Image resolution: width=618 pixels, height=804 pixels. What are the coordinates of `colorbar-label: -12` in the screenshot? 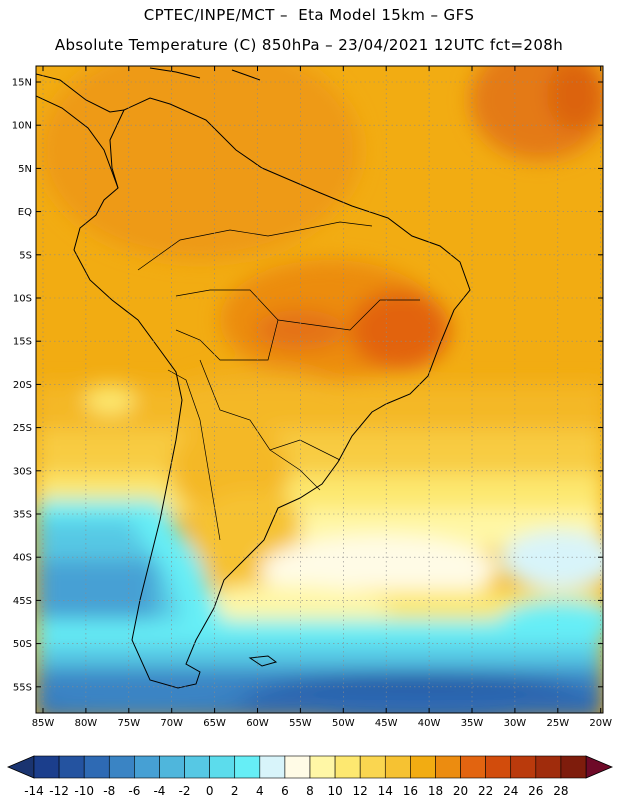 It's located at (59, 791).